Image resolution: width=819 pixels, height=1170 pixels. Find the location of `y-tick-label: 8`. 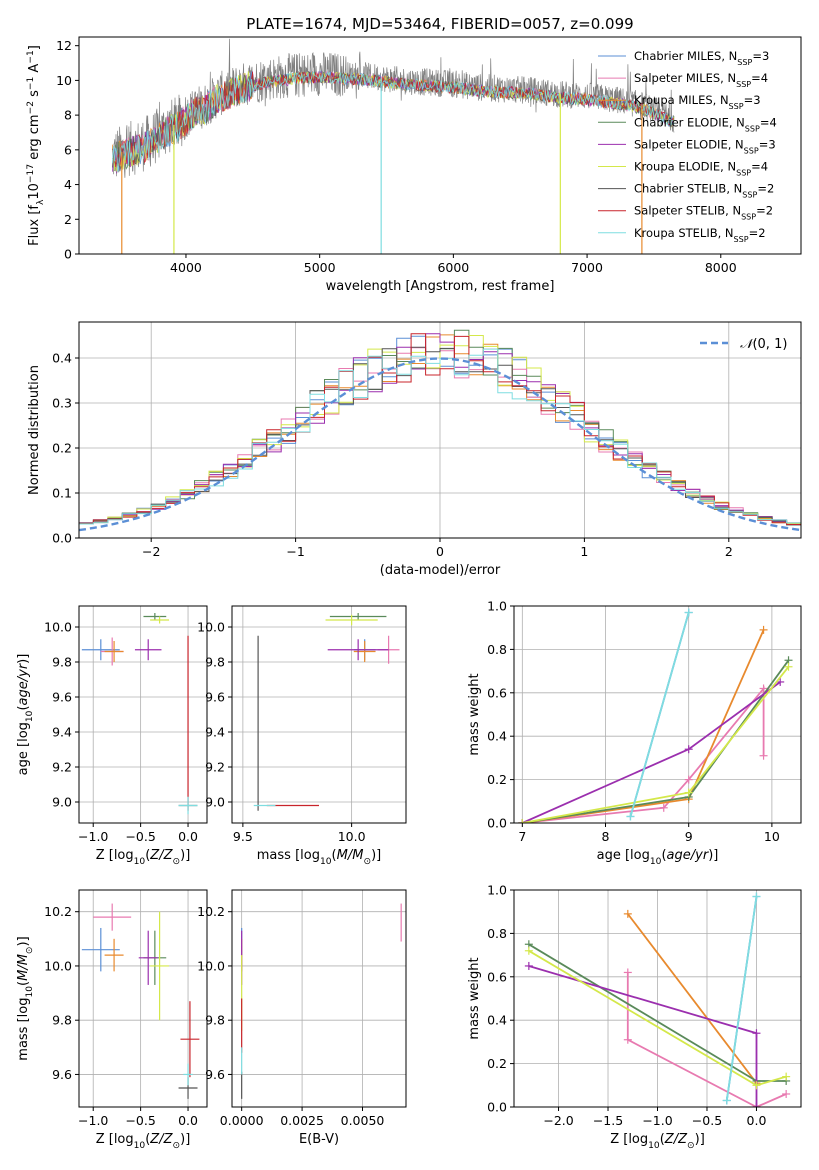

y-tick-label: 8 is located at coordinates (68, 115).